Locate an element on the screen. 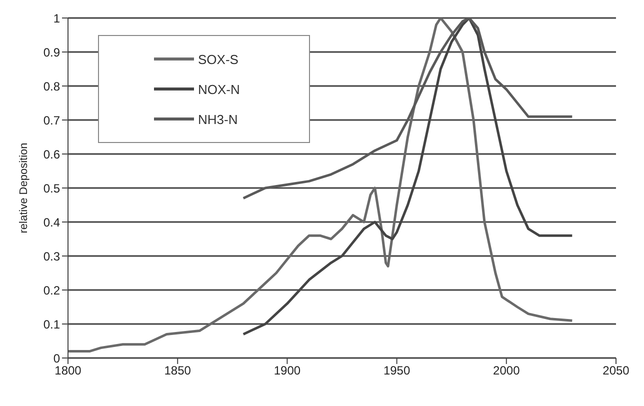 The width and height of the screenshot is (644, 406). legend-label: NOX-N is located at coordinates (219, 89).